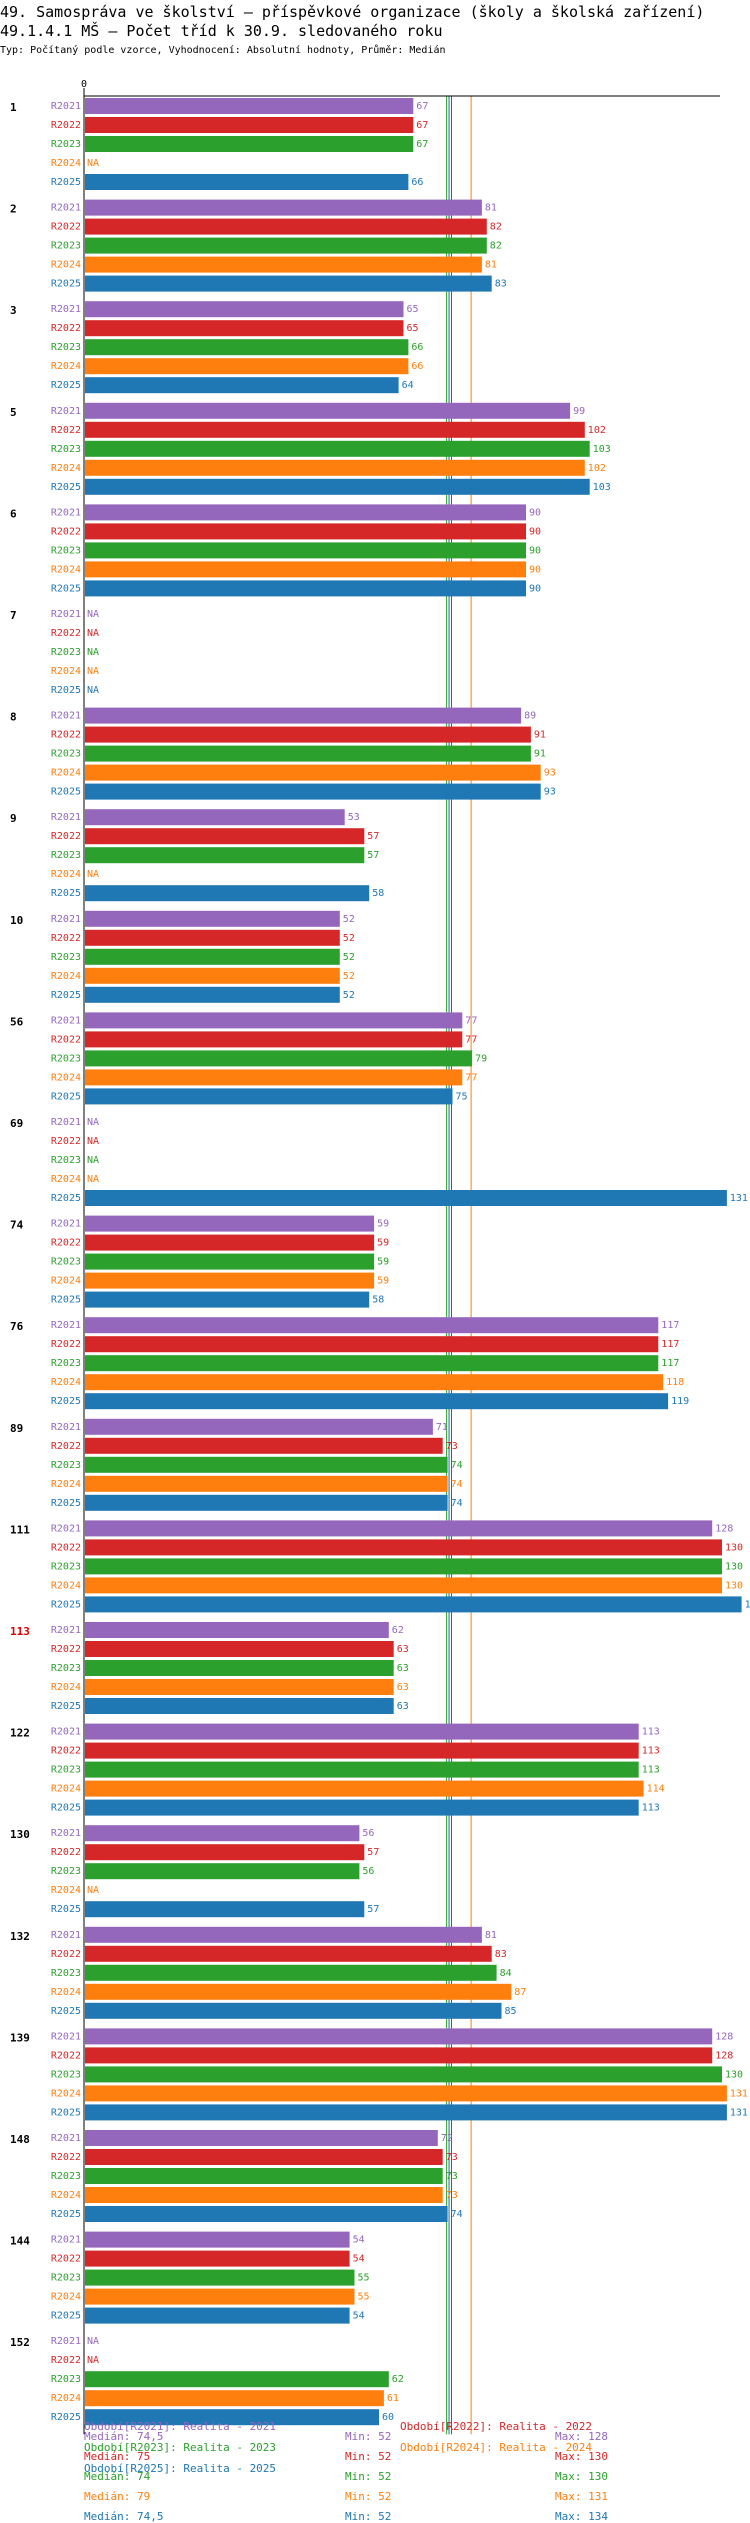 This screenshot has height=2523, width=750. What do you see at coordinates (117, 2496) in the screenshot?
I see `legend-median: Medián: 79` at bounding box center [117, 2496].